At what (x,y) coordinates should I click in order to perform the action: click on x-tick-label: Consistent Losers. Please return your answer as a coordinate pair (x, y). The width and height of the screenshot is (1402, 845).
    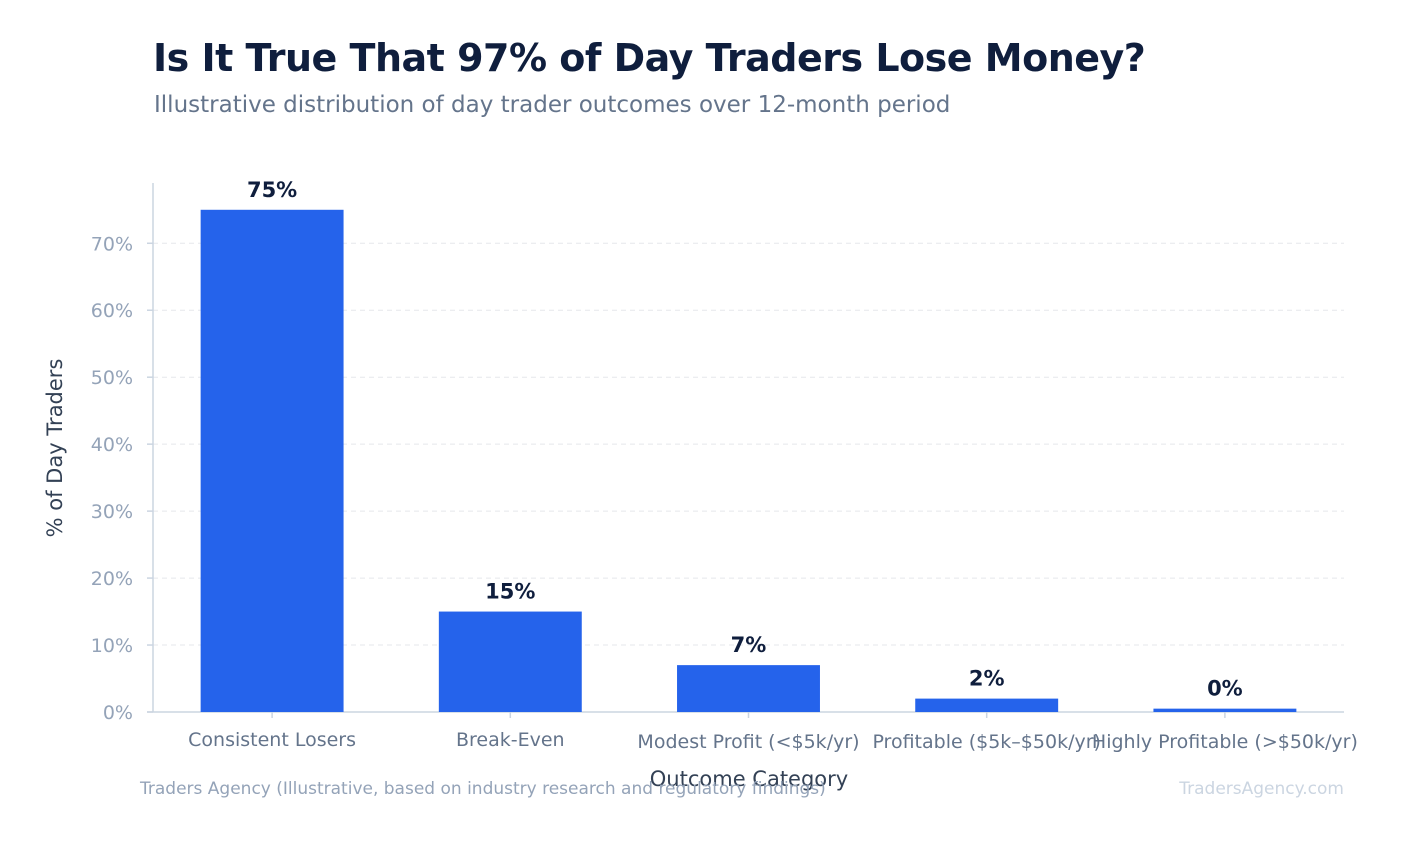
    Looking at the image, I should click on (272, 740).